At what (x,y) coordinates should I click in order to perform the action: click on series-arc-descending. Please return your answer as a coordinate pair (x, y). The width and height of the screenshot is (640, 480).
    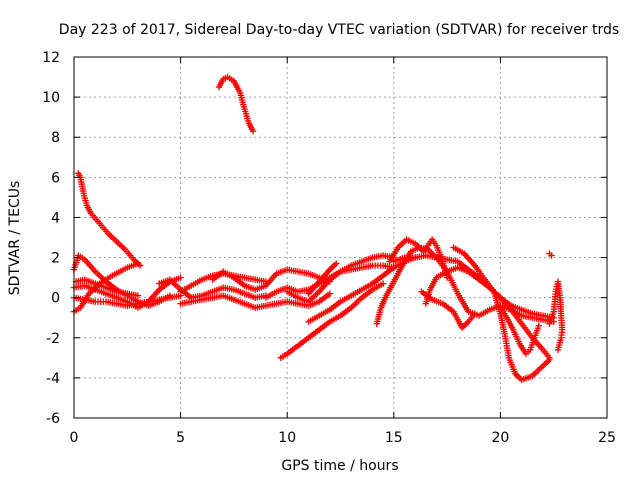
    Looking at the image, I should click on (109, 219).